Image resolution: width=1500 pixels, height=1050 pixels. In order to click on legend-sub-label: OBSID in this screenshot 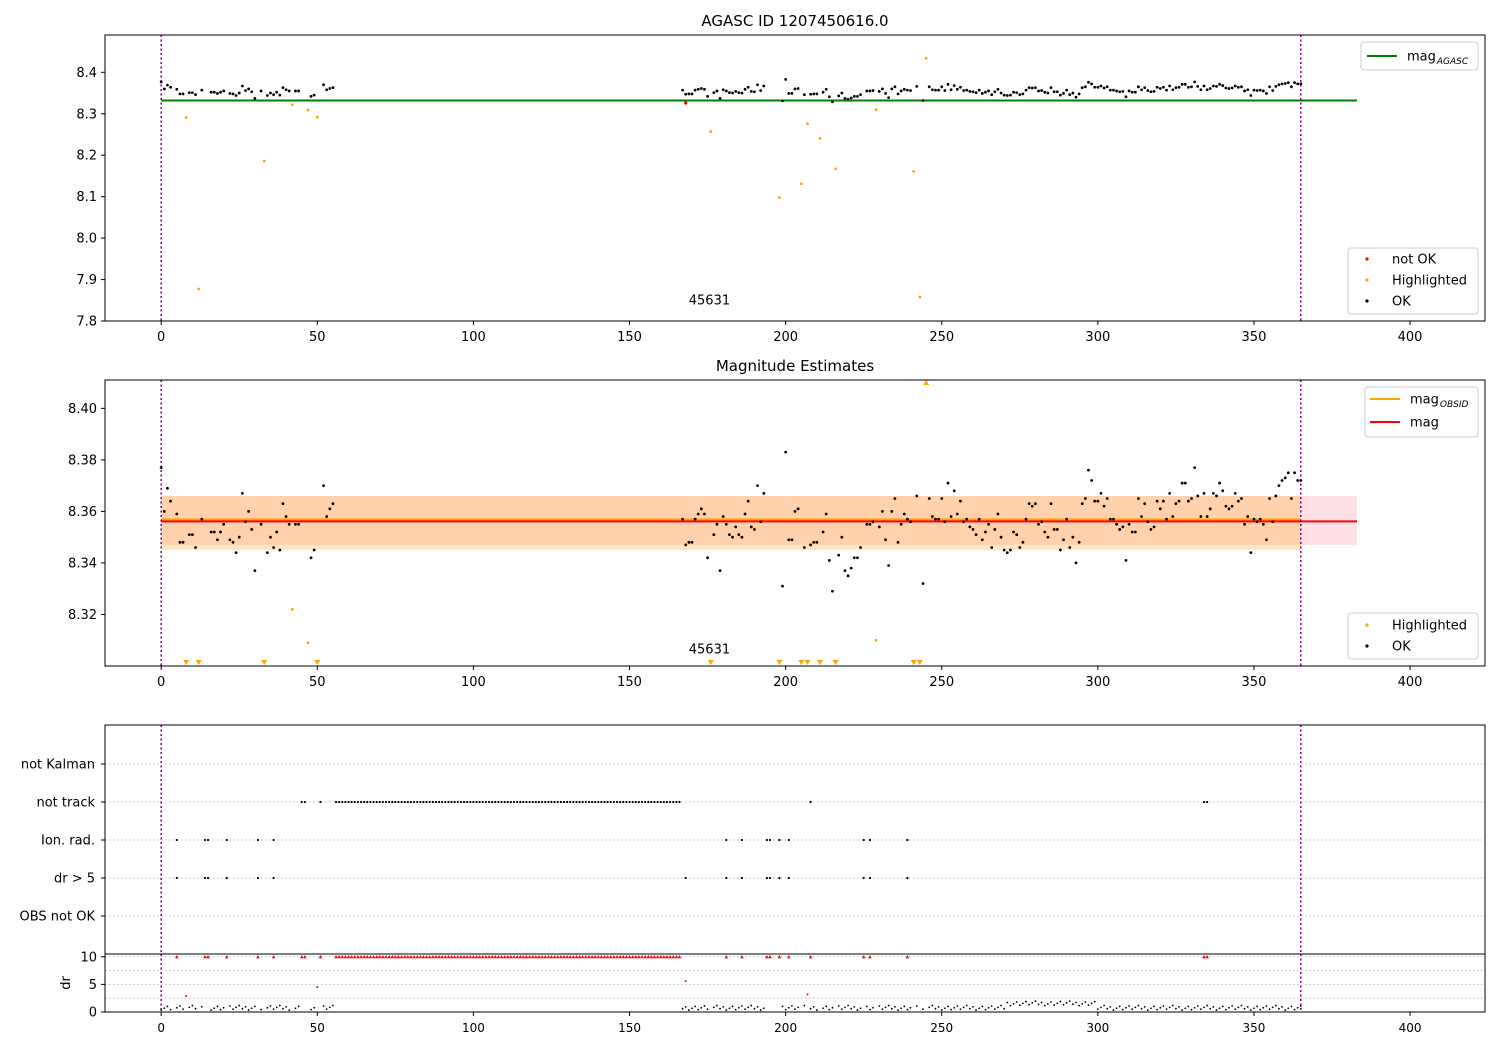, I will do `click(1454, 405)`.